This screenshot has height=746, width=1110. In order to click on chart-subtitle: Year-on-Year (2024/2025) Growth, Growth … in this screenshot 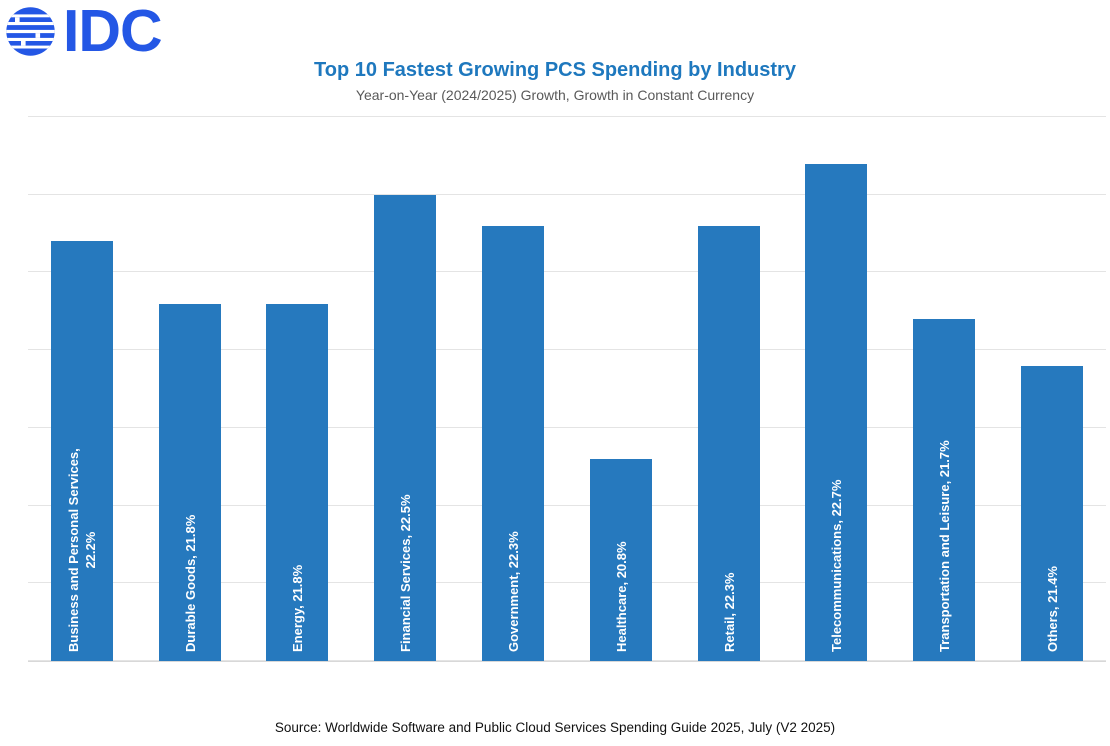, I will do `click(555, 95)`.